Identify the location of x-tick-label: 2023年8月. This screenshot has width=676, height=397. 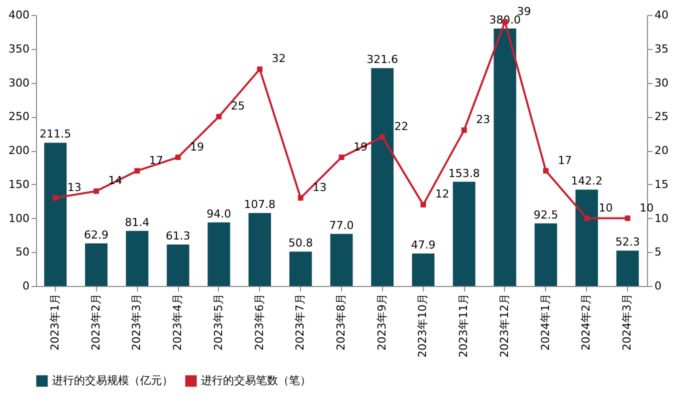
(341, 322).